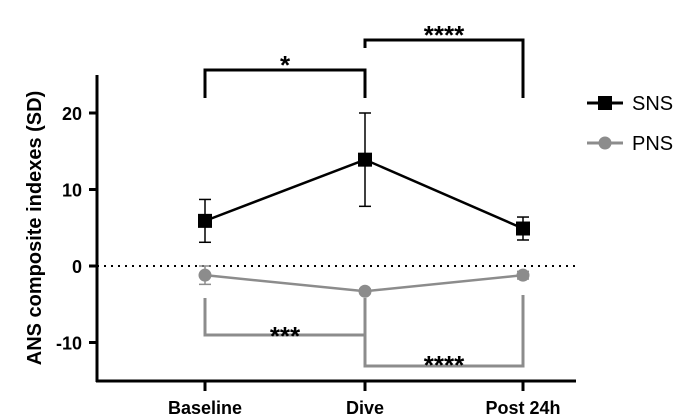 This screenshot has height=419, width=688. What do you see at coordinates (652, 104) in the screenshot?
I see `legend-label: SNS` at bounding box center [652, 104].